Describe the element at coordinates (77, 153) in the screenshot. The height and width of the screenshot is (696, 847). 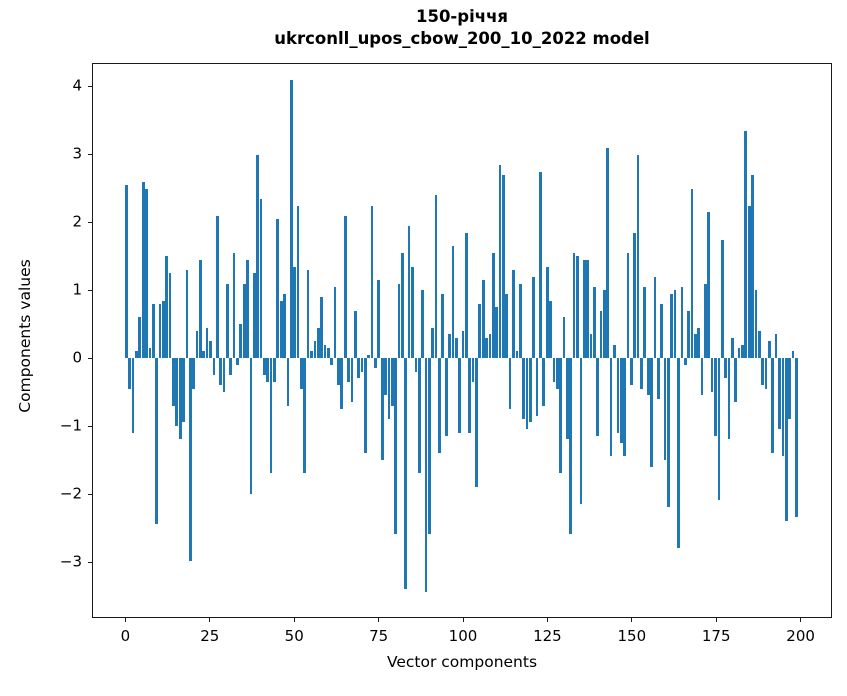
I see `y-tick-label: 3` at that location.